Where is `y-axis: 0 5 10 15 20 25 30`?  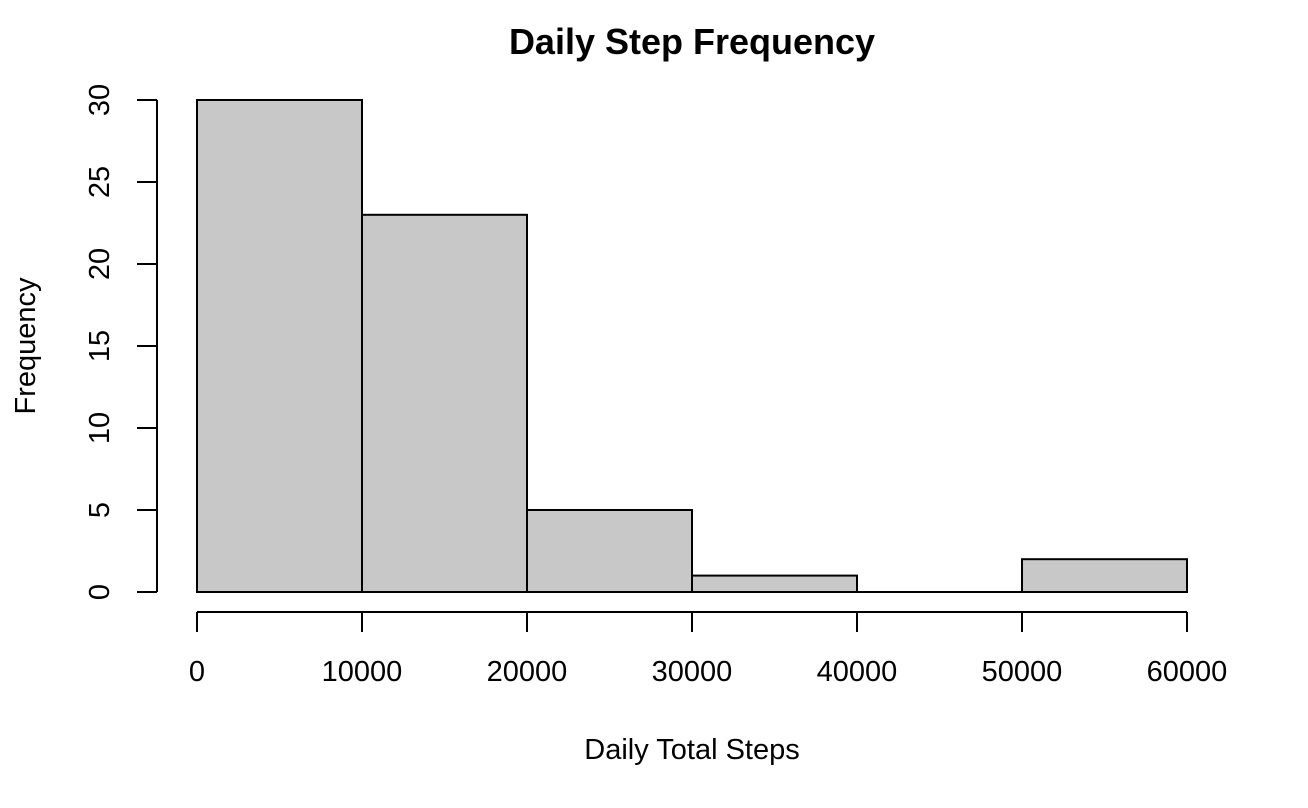
y-axis: 0 5 10 15 20 25 30 is located at coordinates (121, 342).